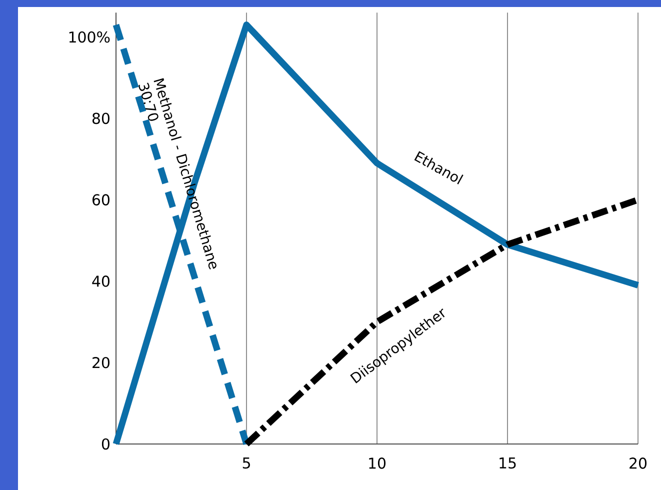  Describe the element at coordinates (246, 463) in the screenshot. I see `x-tick-label: 5` at that location.